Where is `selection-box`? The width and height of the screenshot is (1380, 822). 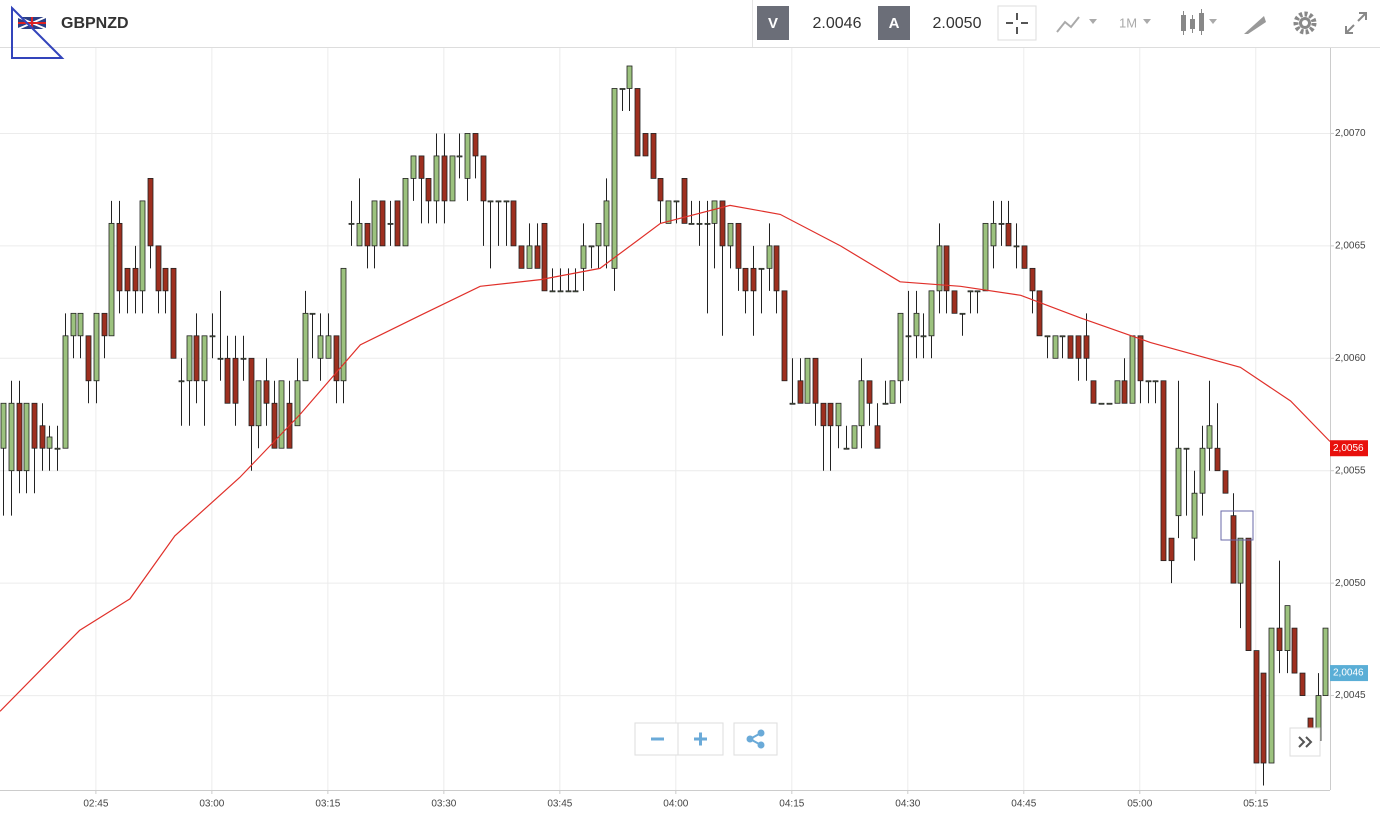
selection-box is located at coordinates (1237, 525).